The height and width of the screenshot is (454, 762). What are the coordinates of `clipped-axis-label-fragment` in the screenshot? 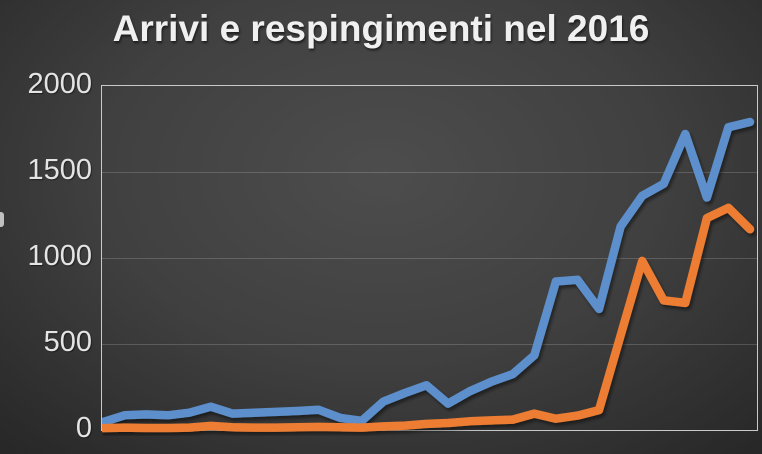 It's located at (2, 219).